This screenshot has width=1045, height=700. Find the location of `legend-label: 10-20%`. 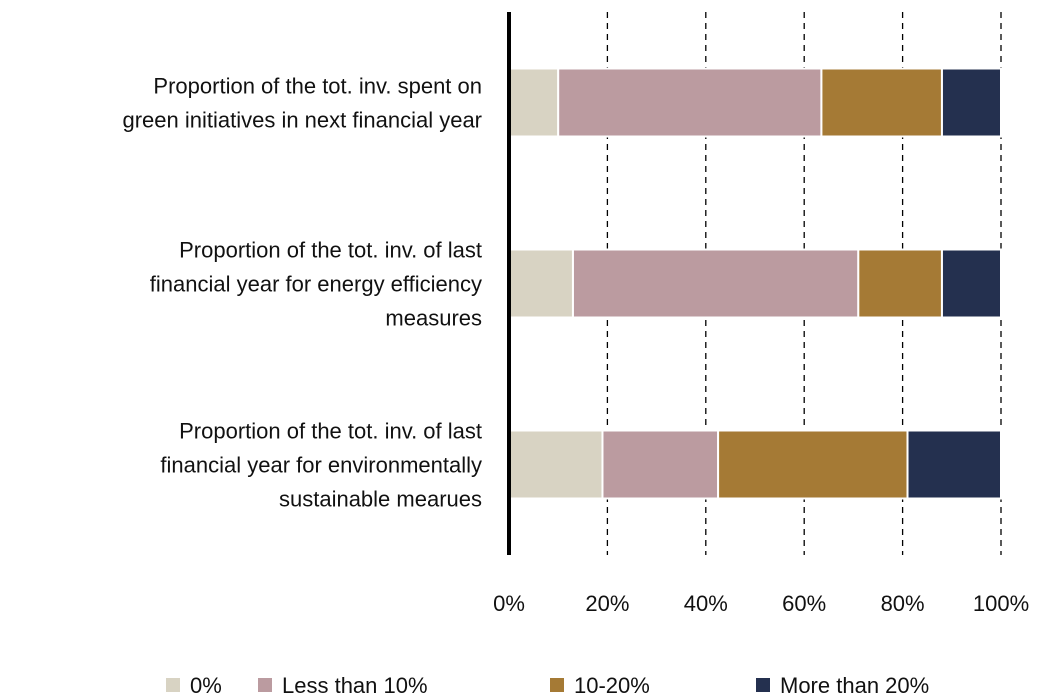

legend-label: 10-20% is located at coordinates (612, 685).